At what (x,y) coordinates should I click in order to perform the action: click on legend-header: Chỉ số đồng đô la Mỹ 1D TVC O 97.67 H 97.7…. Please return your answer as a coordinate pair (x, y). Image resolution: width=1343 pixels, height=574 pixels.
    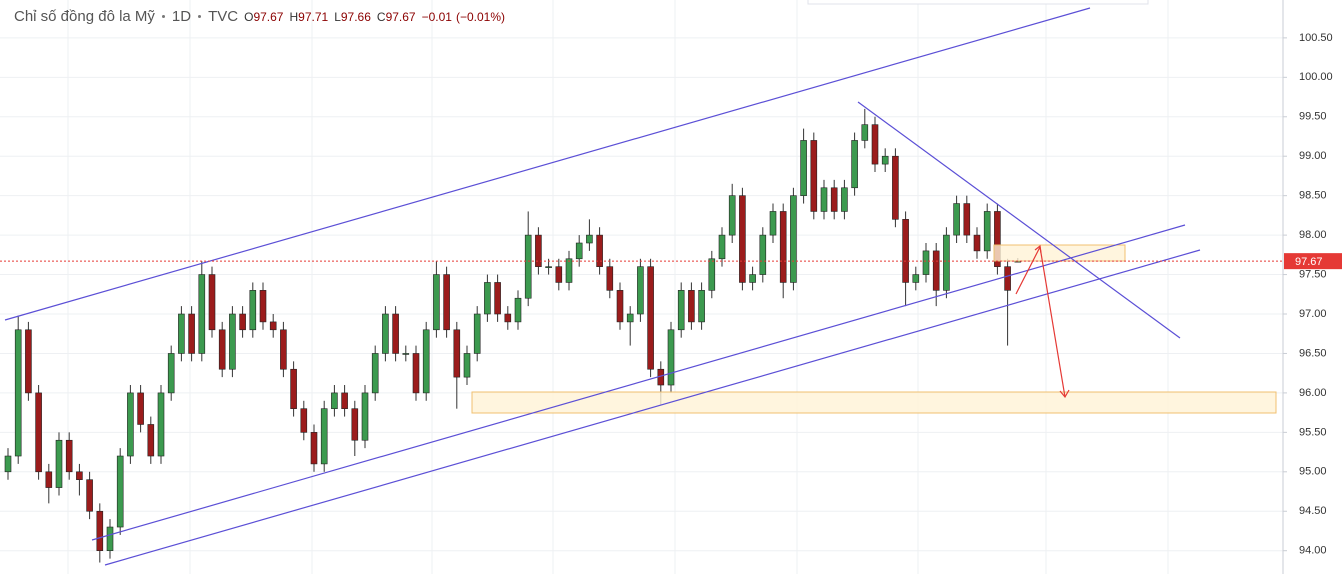
    Looking at the image, I should click on (259, 16).